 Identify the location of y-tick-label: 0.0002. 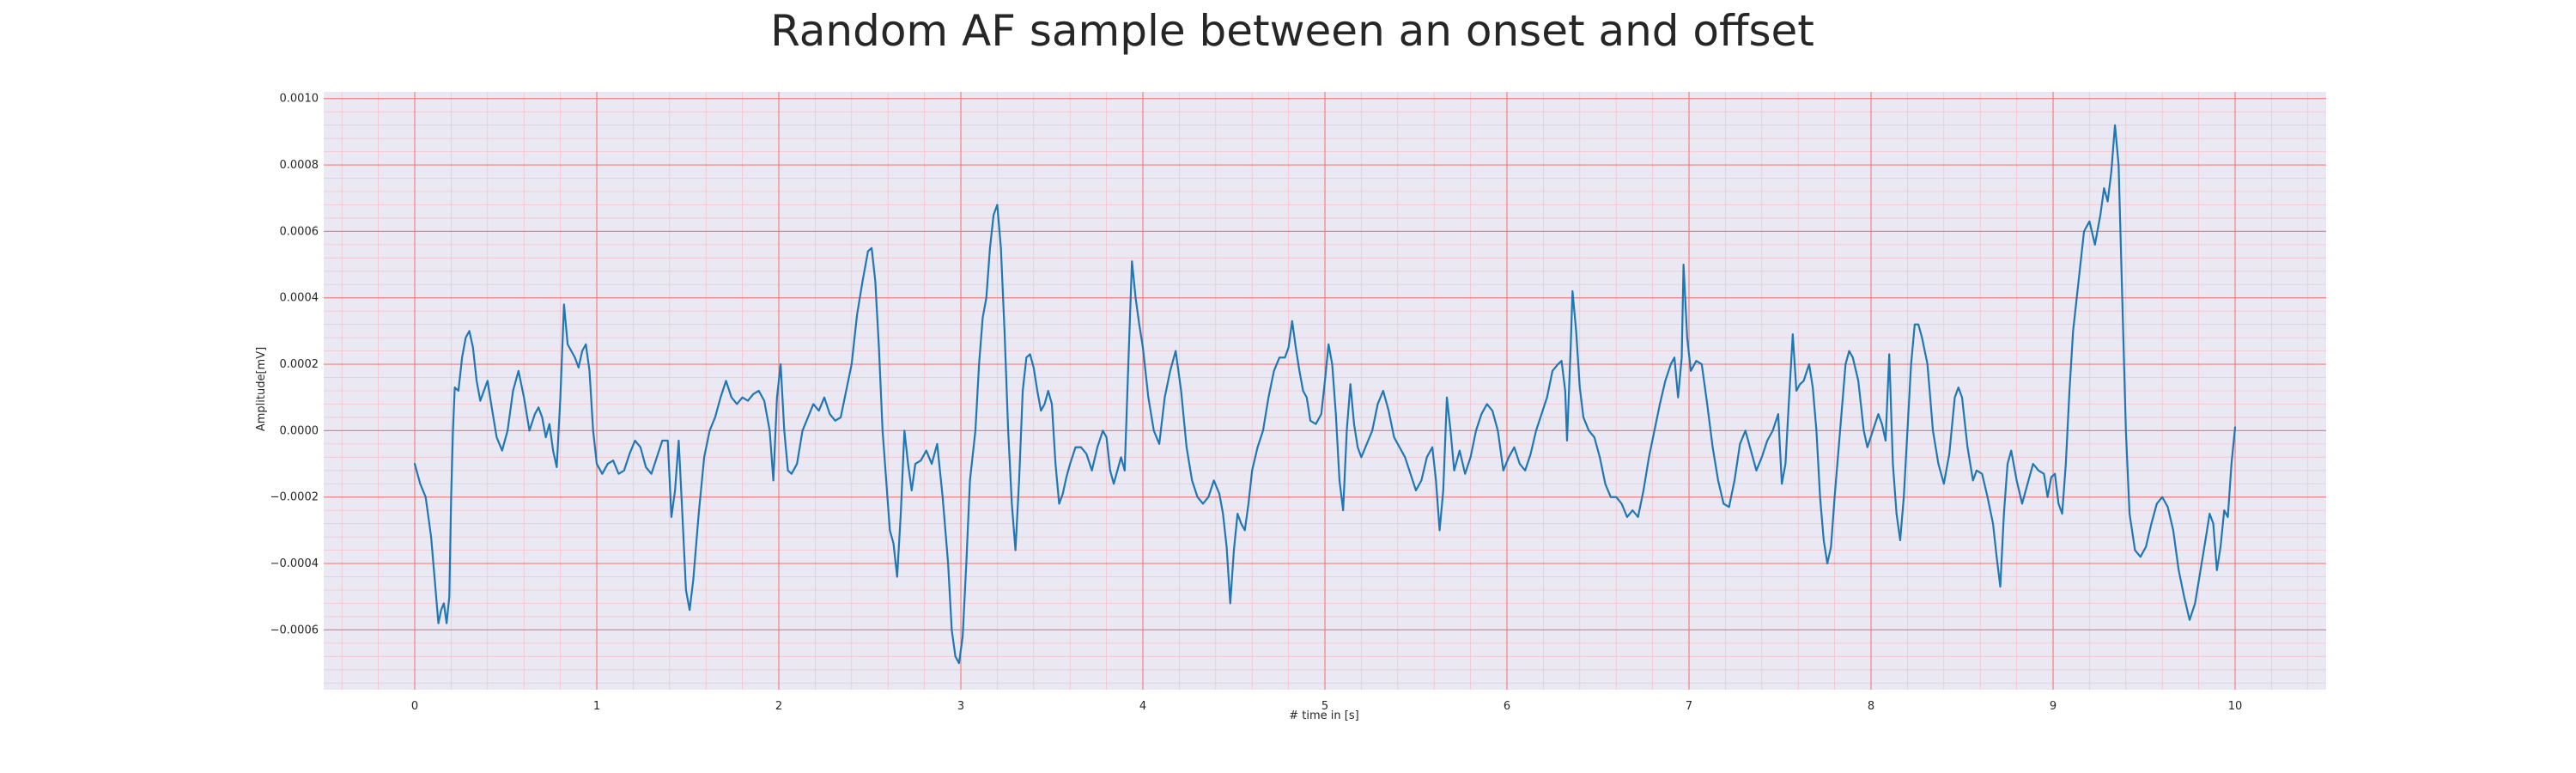
(300, 364).